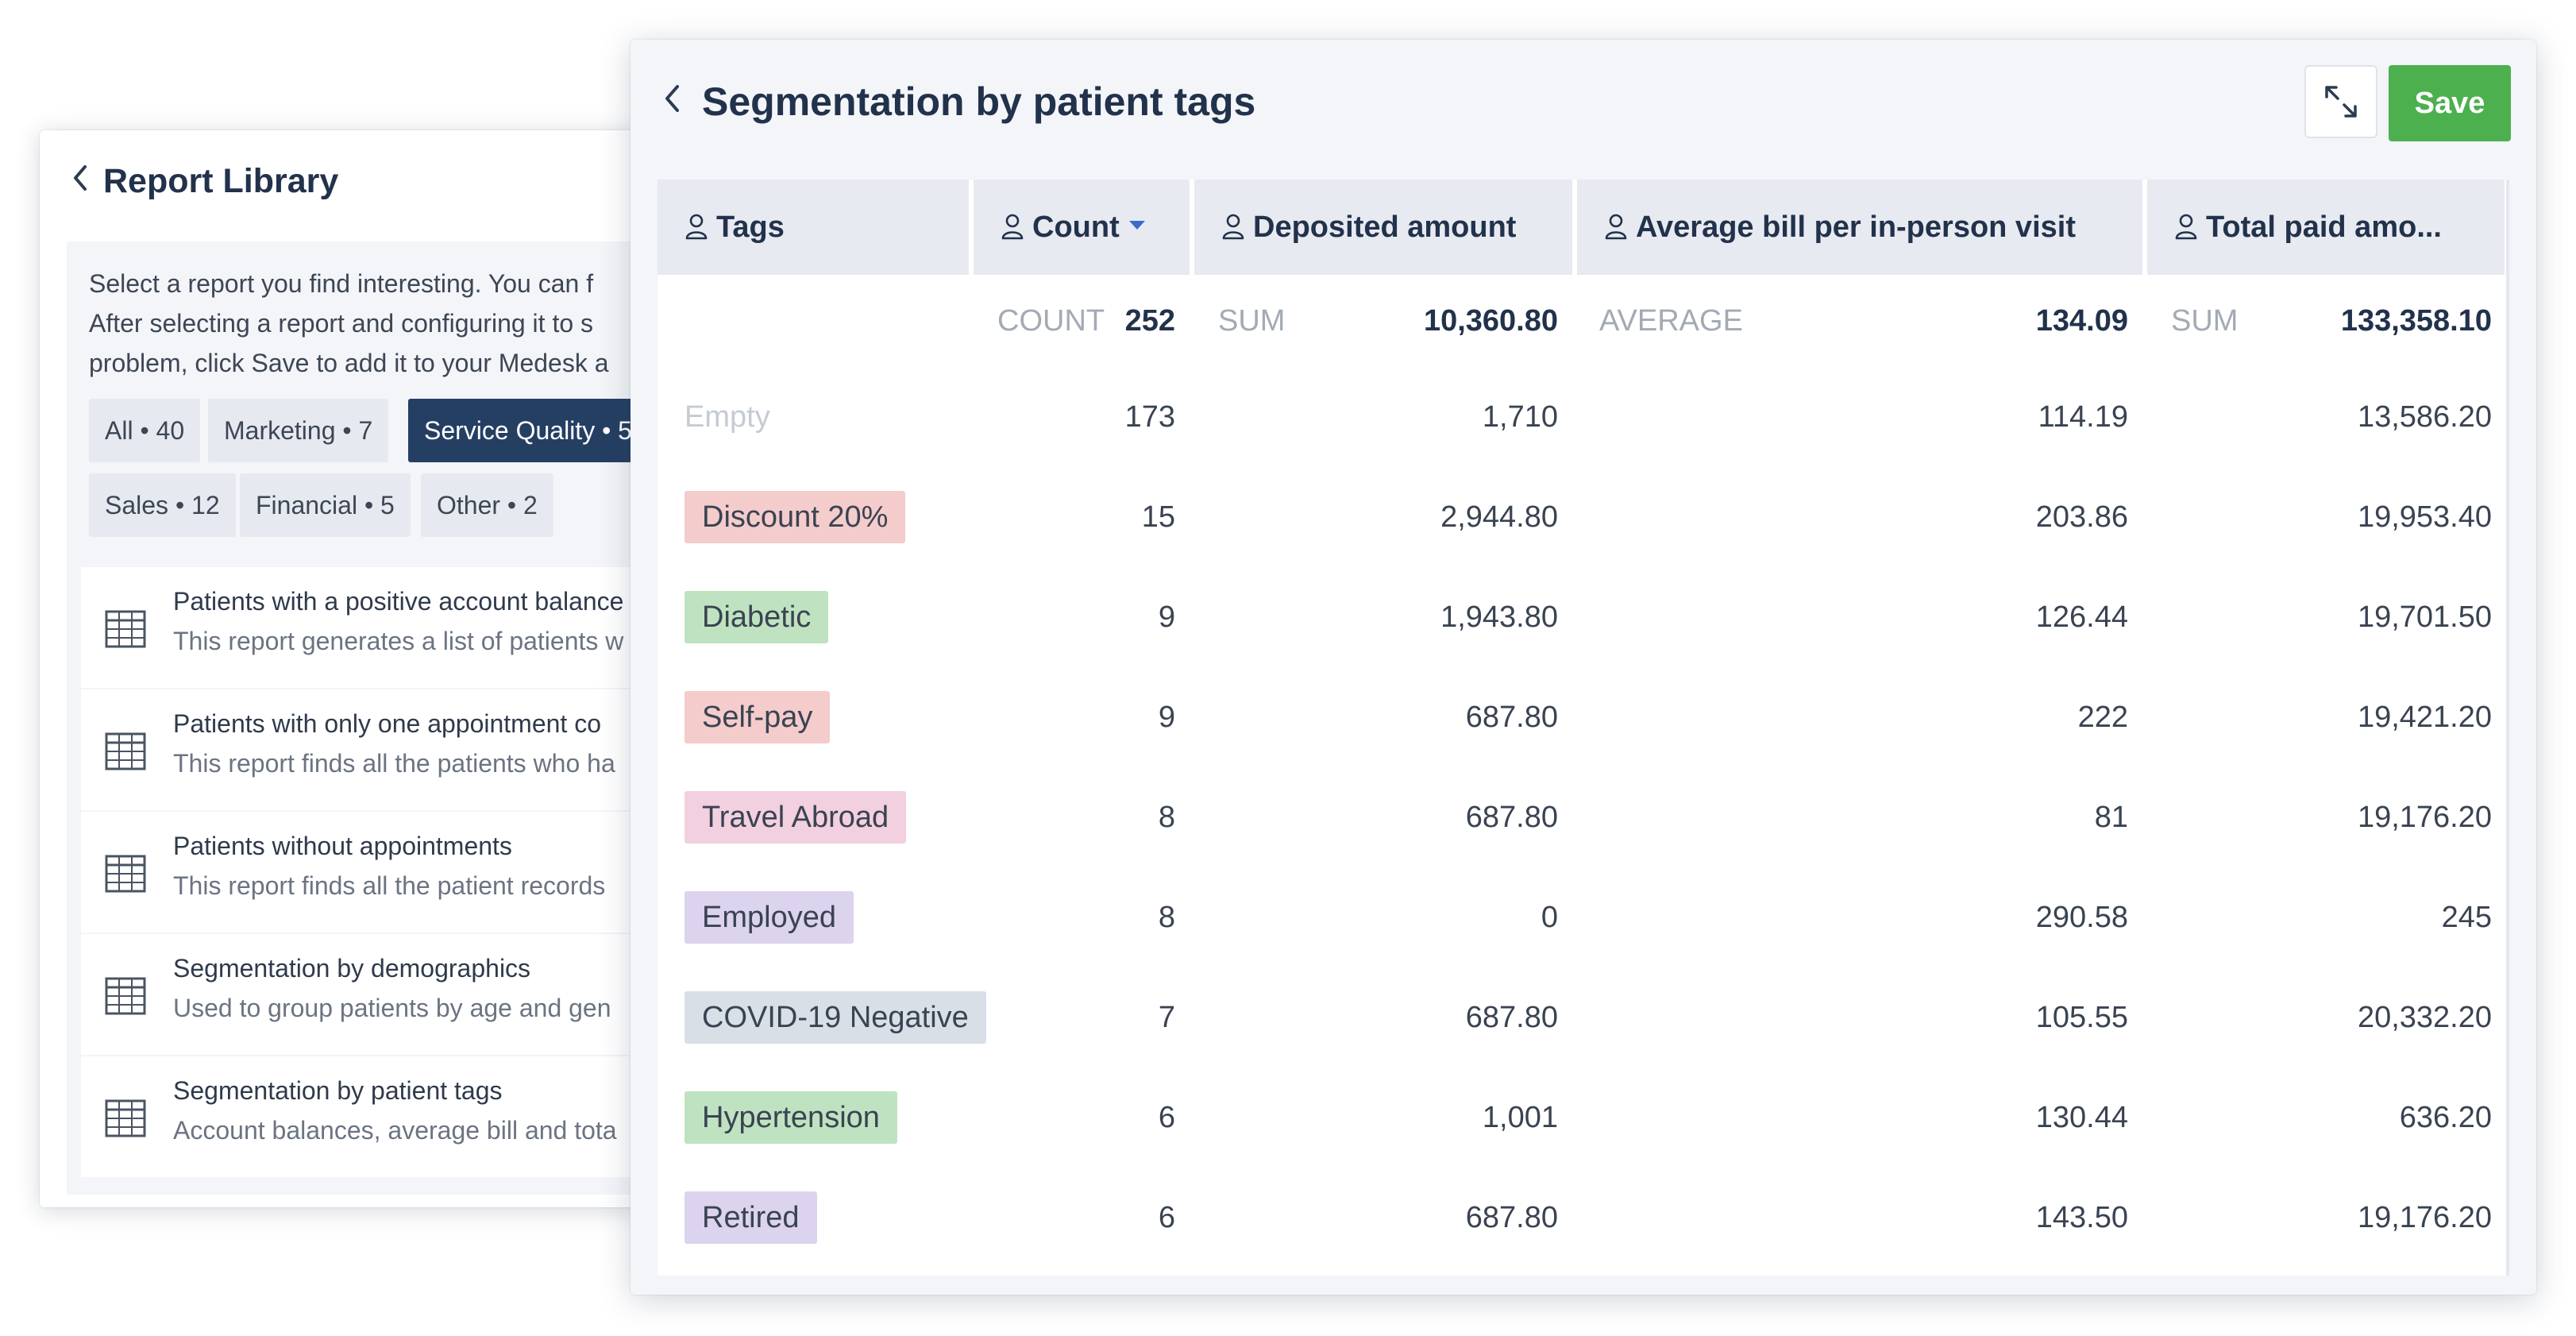 The image size is (2576, 1336). I want to click on average-bill-cell: 114.19, so click(2083, 417).